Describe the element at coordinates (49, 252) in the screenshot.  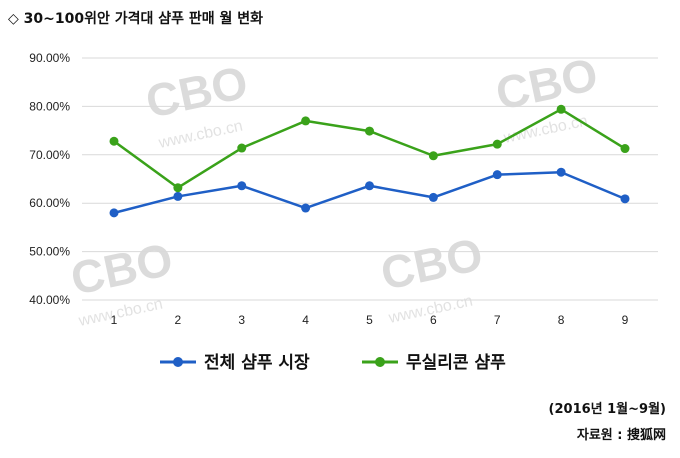
I see `y-tick-label: 50.00%` at that location.